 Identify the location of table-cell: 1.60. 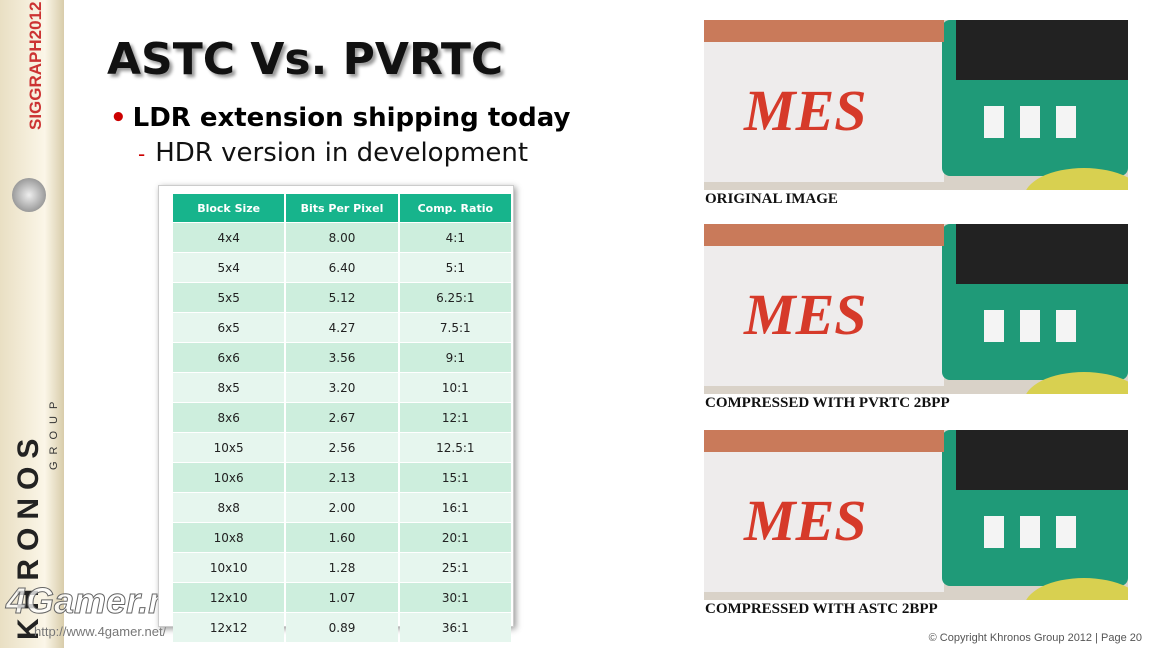
(342, 537).